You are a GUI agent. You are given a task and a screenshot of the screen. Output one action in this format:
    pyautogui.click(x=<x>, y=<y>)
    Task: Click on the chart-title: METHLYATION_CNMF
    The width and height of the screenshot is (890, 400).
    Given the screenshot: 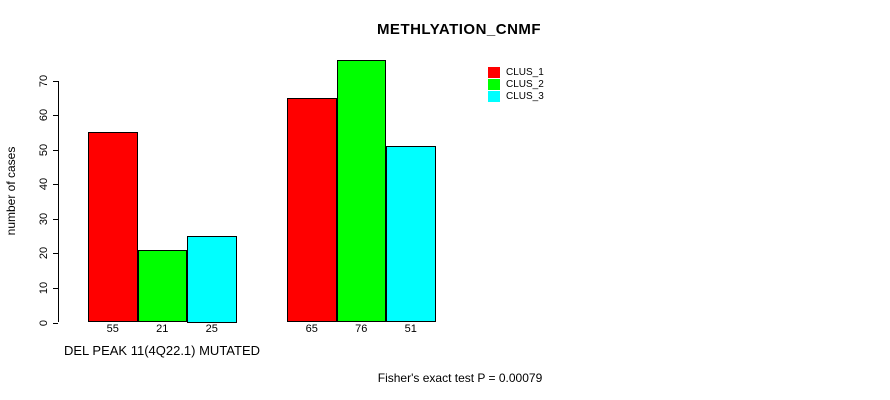 What is the action you would take?
    pyautogui.click(x=459, y=29)
    